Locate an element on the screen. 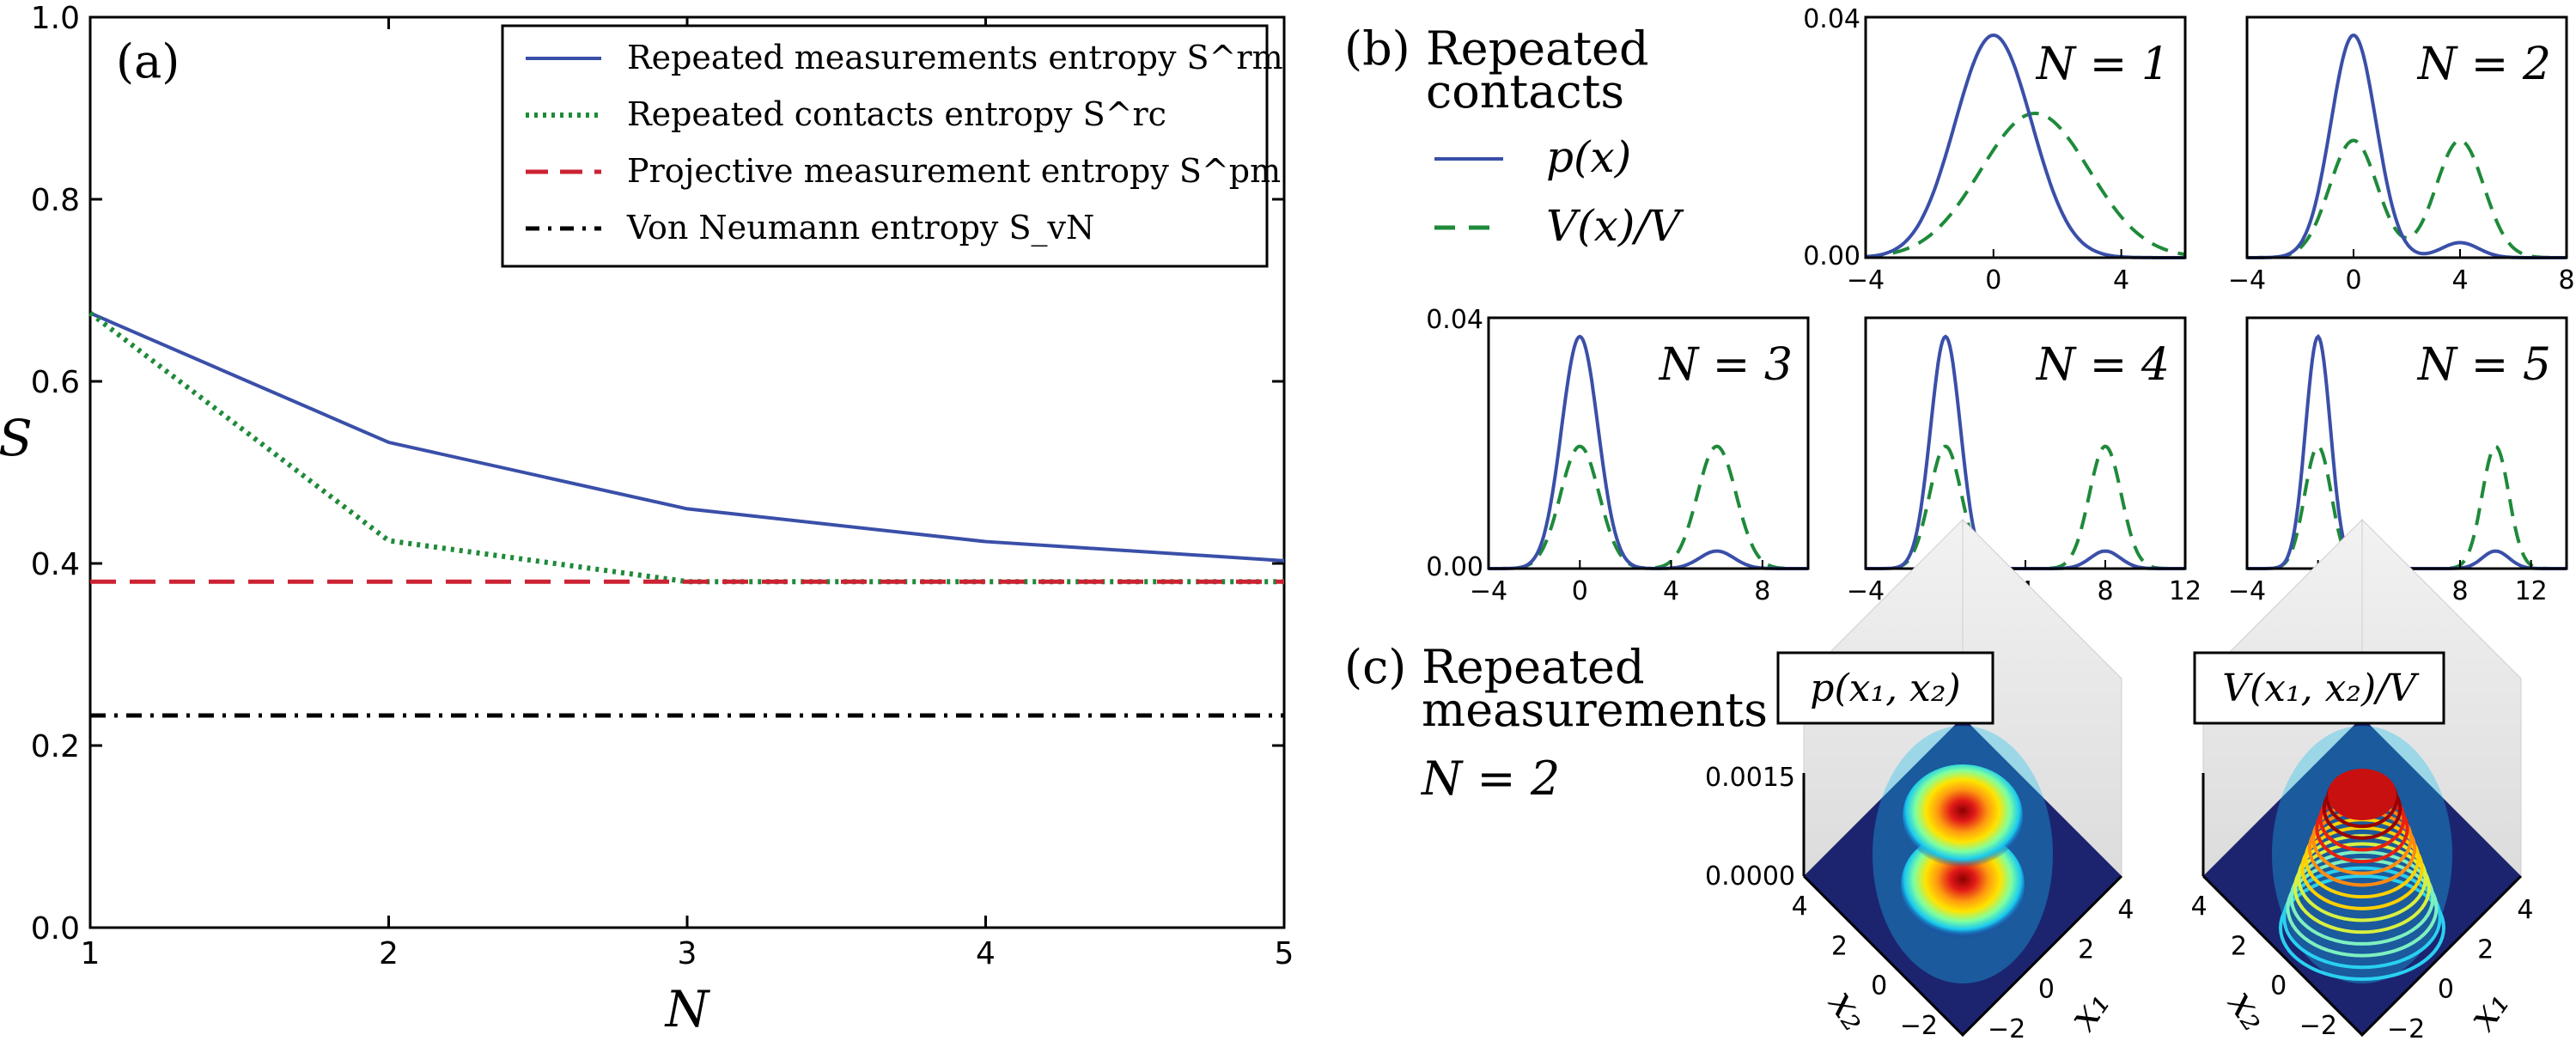 This screenshot has width=2576, height=1047. x2-tick-label: −2 is located at coordinates (2318, 1026).